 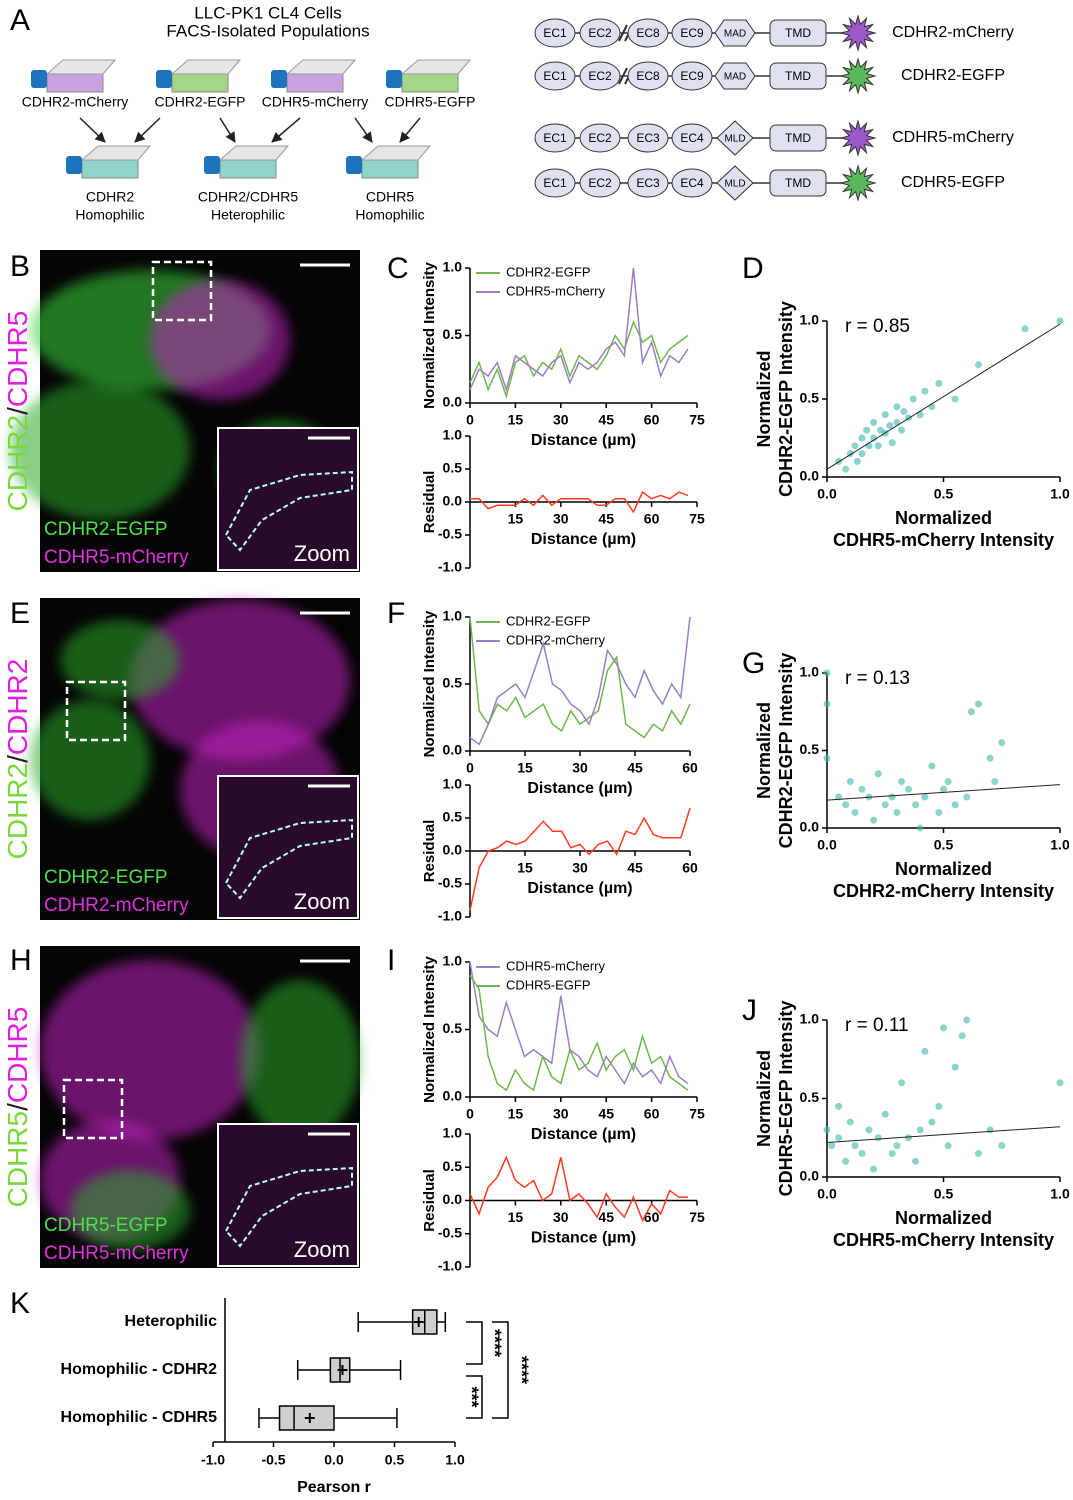 I want to click on y-axis-title: Normalized Intensity, so click(x=429, y=683).